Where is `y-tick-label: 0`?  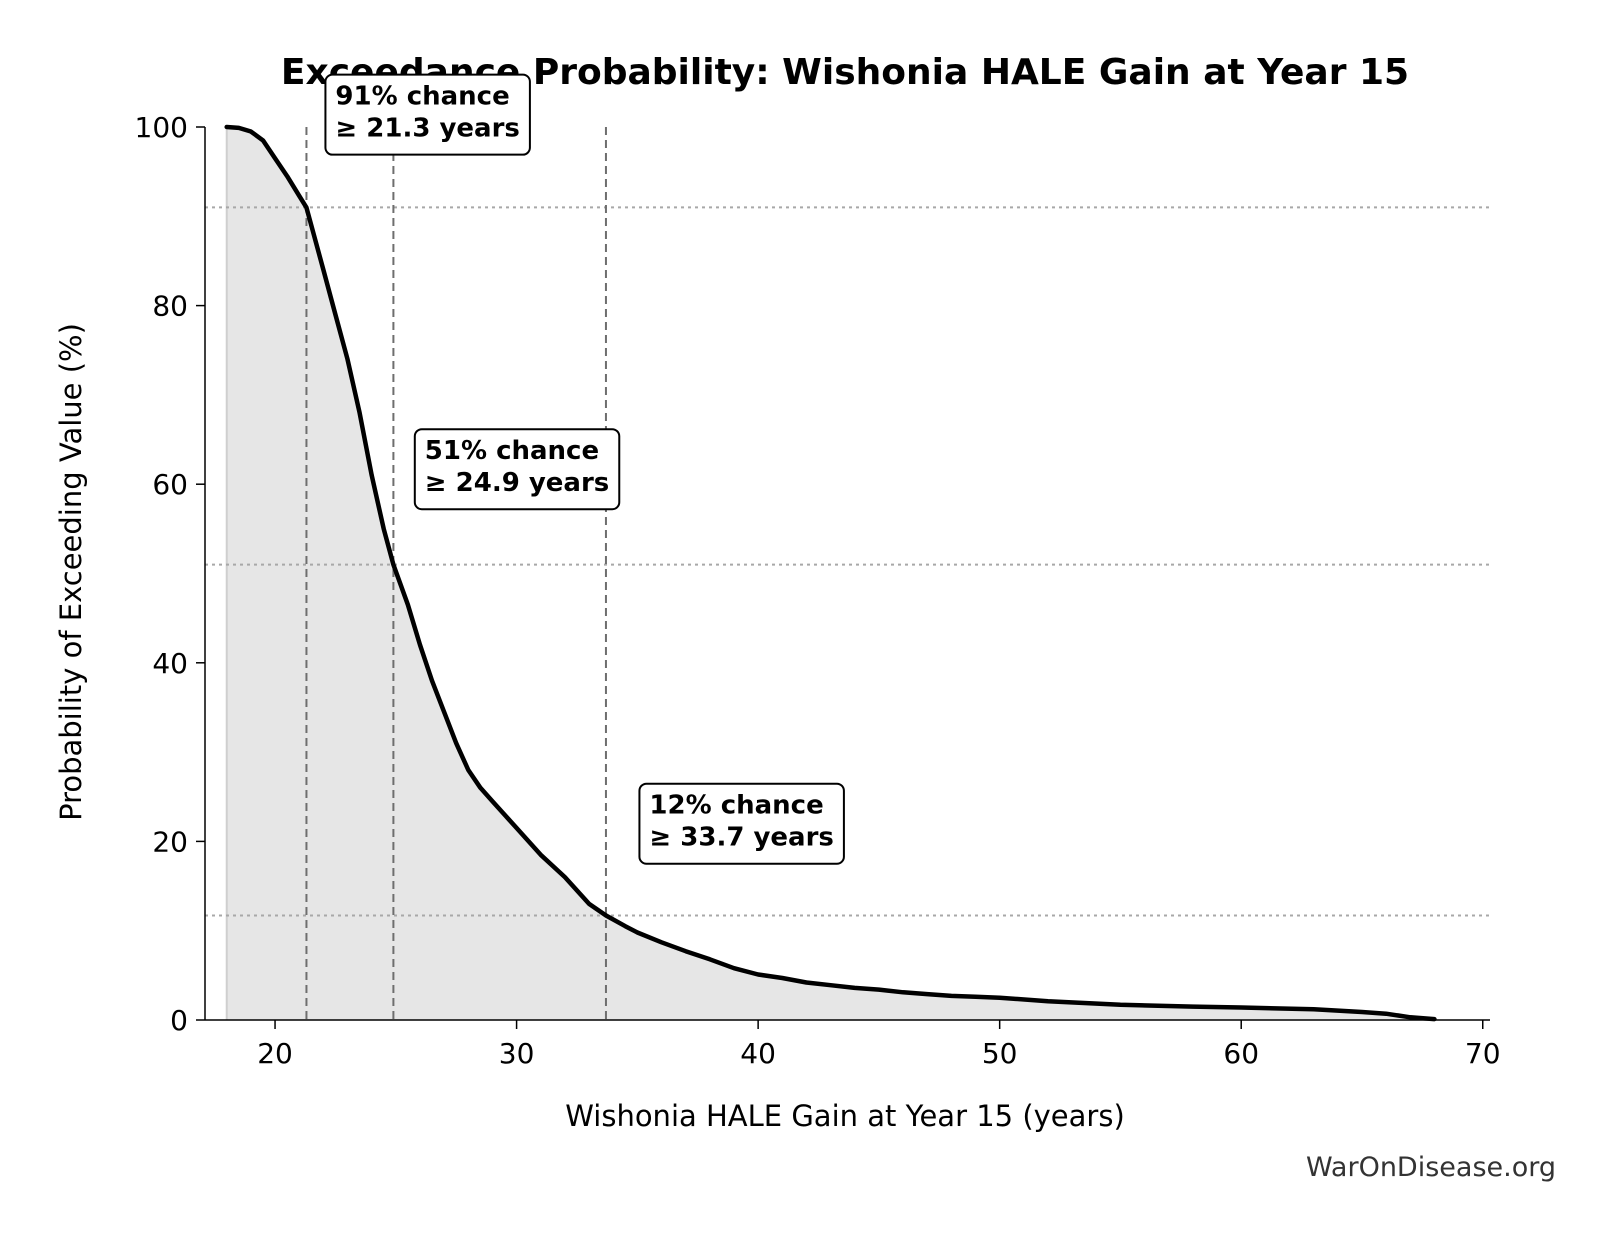
y-tick-label: 0 is located at coordinates (179, 1020).